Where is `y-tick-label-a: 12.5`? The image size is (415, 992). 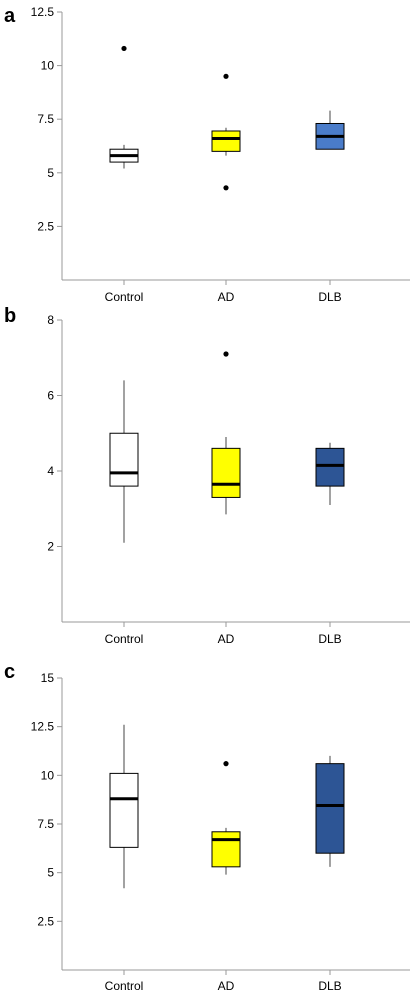
y-tick-label-a: 12.5 is located at coordinates (43, 12).